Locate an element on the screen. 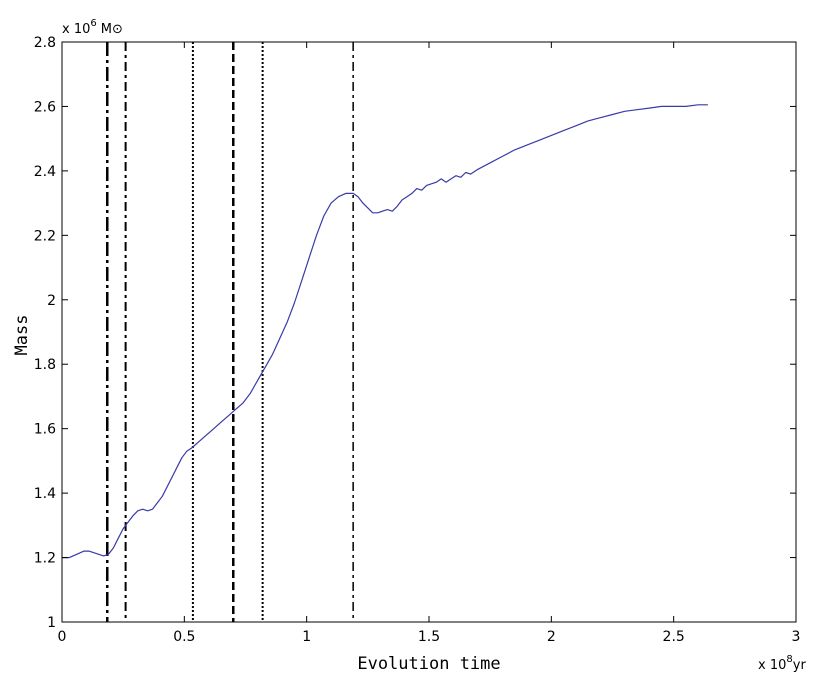 This screenshot has width=830, height=685. x-multiplier-label: x 108yr is located at coordinates (782, 663).